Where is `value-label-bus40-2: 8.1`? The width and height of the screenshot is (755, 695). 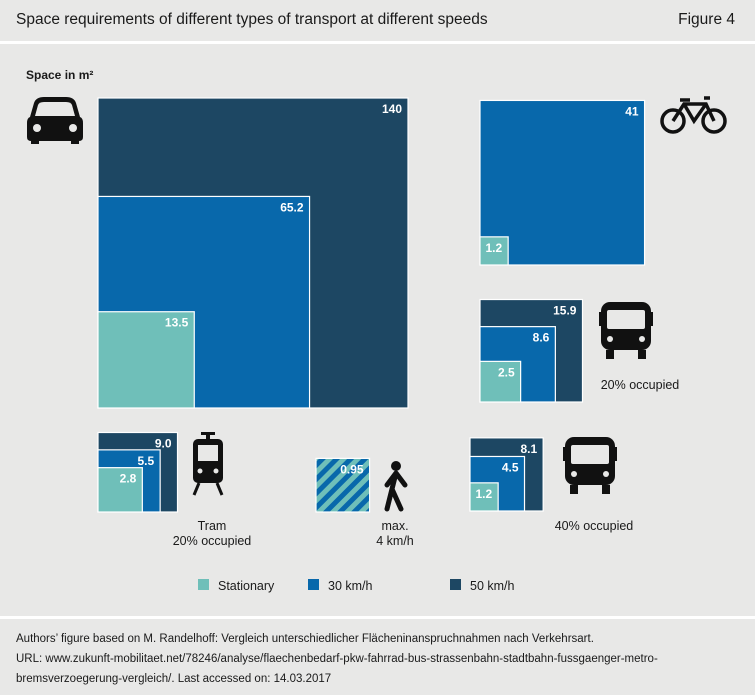
value-label-bus40-2: 8.1 is located at coordinates (528, 449).